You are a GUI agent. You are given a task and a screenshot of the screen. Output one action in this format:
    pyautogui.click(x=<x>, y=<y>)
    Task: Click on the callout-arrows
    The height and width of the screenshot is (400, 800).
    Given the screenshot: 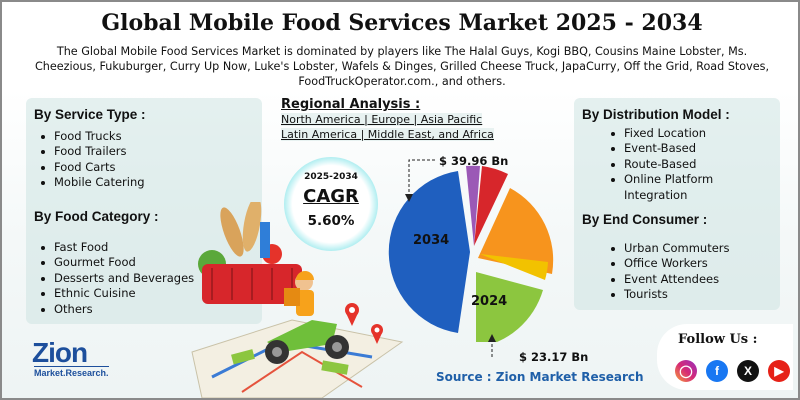 What is the action you would take?
    pyautogui.click(x=450, y=258)
    